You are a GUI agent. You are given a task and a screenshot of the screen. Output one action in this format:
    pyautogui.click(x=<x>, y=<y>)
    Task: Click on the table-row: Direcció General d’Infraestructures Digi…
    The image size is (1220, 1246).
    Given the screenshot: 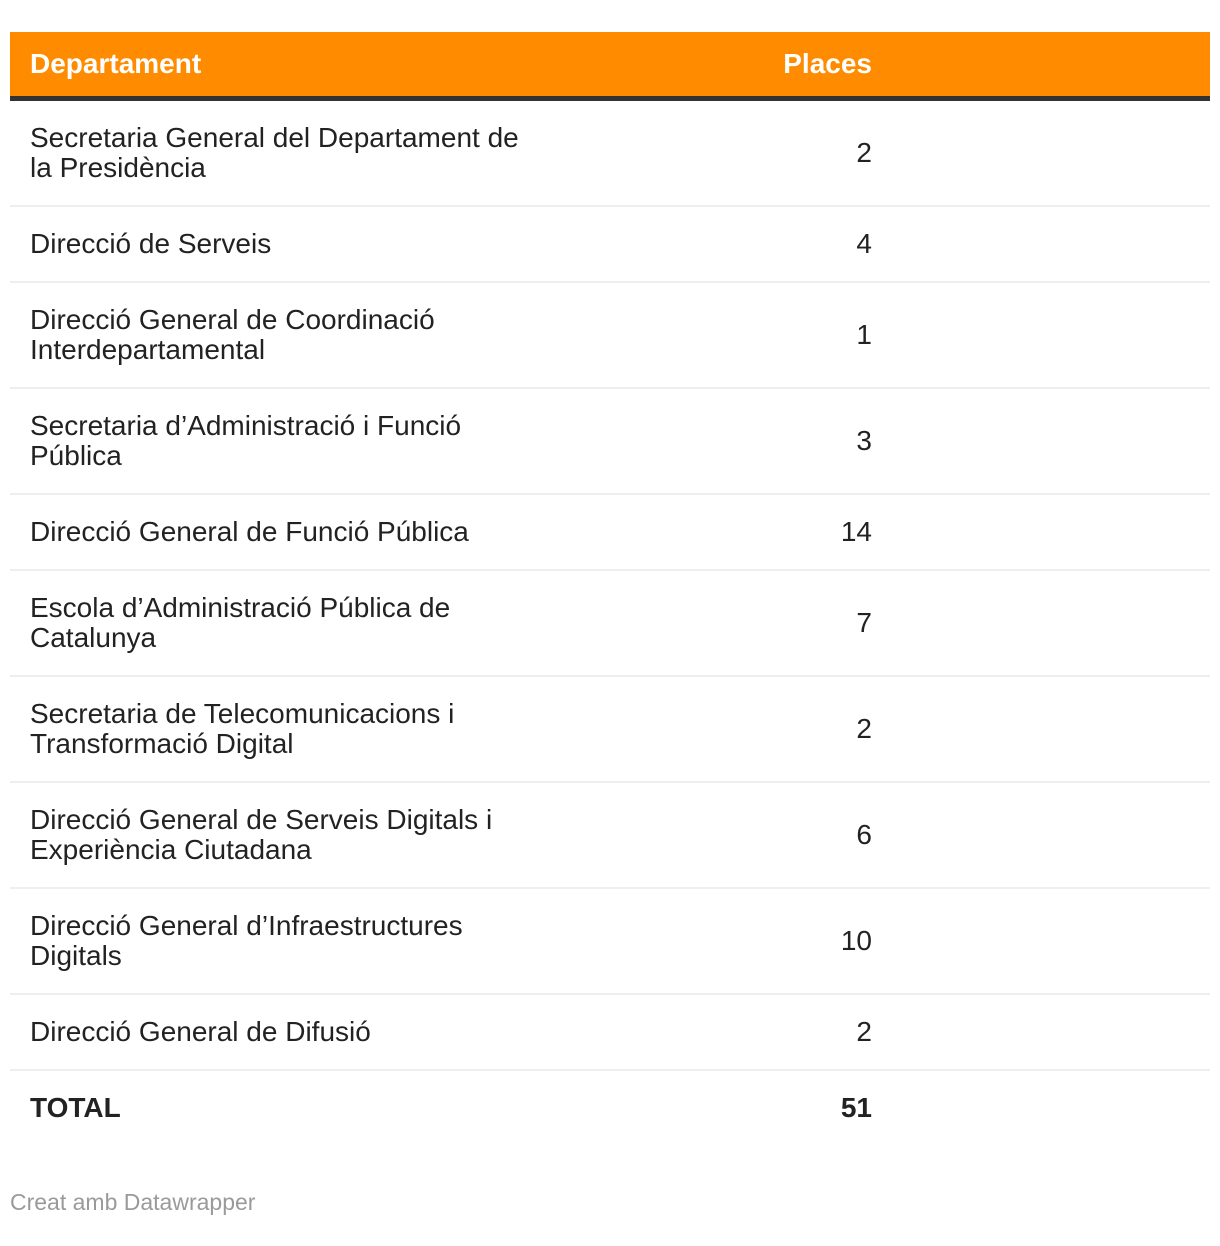 What is the action you would take?
    pyautogui.click(x=610, y=941)
    